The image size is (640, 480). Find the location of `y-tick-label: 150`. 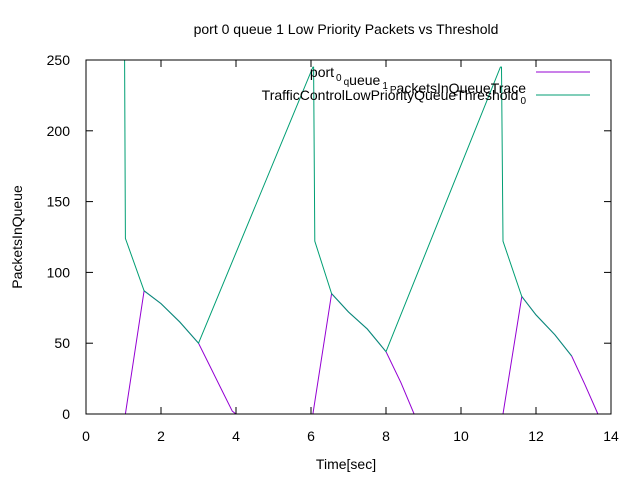

y-tick-label: 150 is located at coordinates (59, 202).